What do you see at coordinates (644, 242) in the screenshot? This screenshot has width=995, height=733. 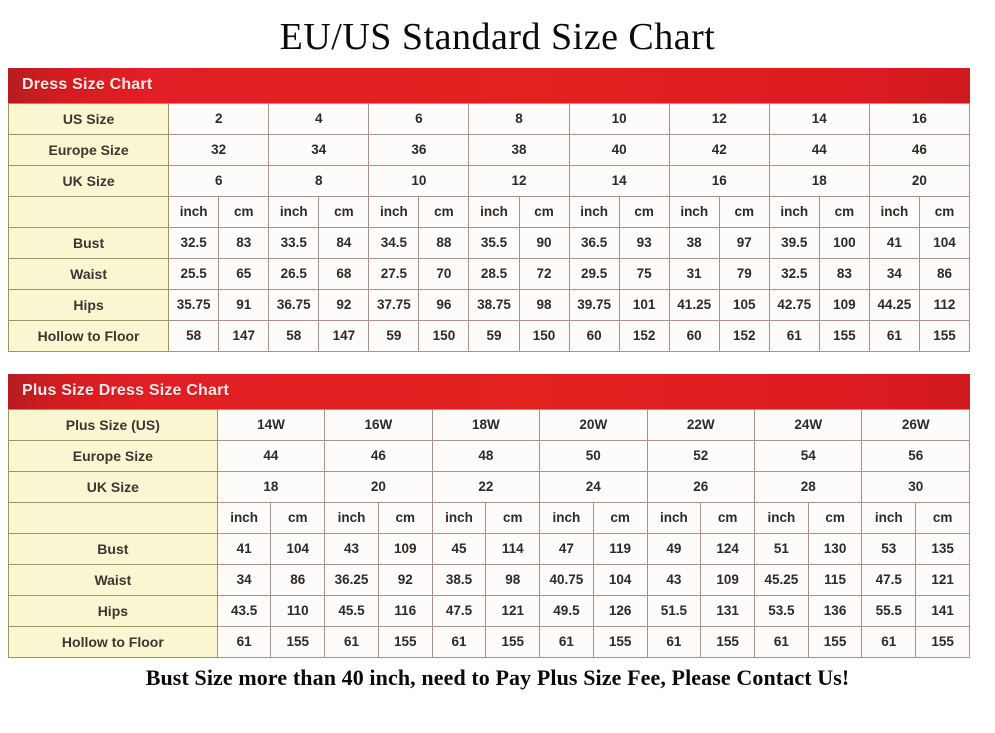 I see `standard-measure-cm-cell: 93` at bounding box center [644, 242].